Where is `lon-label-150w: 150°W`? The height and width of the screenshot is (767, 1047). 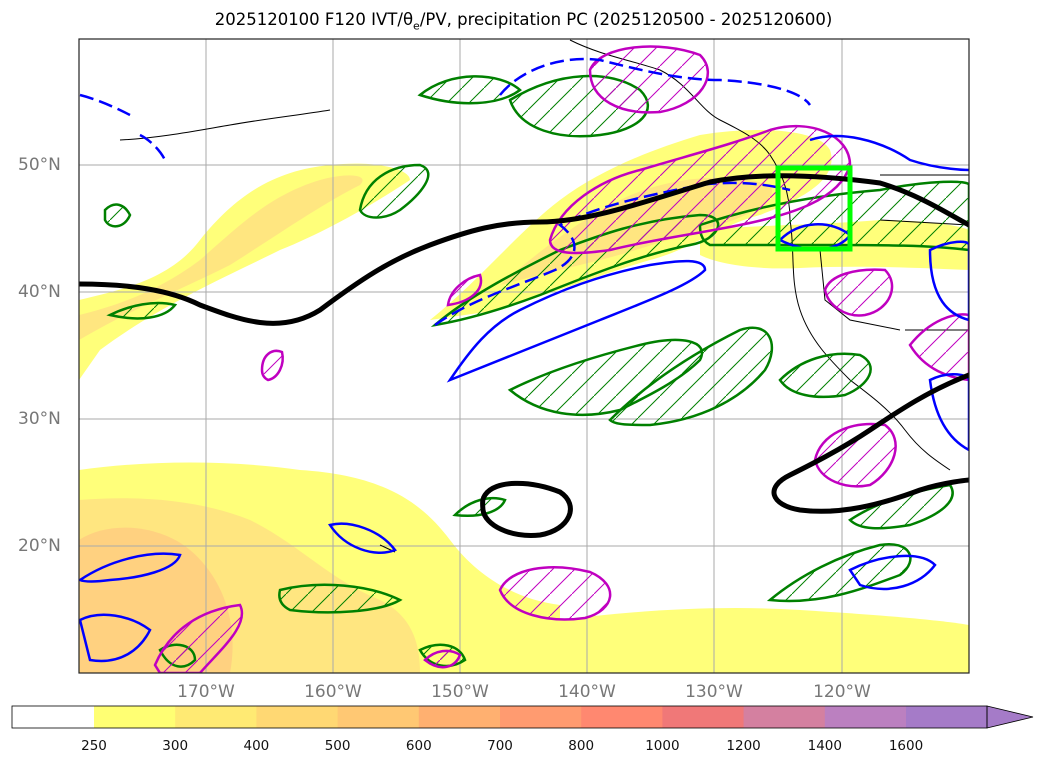
lon-label-150w: 150°W is located at coordinates (460, 692).